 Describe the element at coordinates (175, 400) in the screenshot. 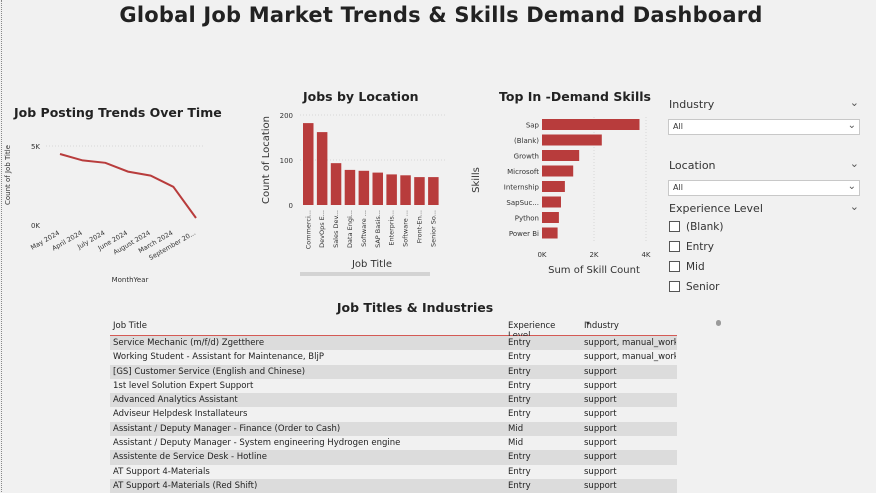

I see `cell-job-title: Advanced Analytics Assistant` at that location.